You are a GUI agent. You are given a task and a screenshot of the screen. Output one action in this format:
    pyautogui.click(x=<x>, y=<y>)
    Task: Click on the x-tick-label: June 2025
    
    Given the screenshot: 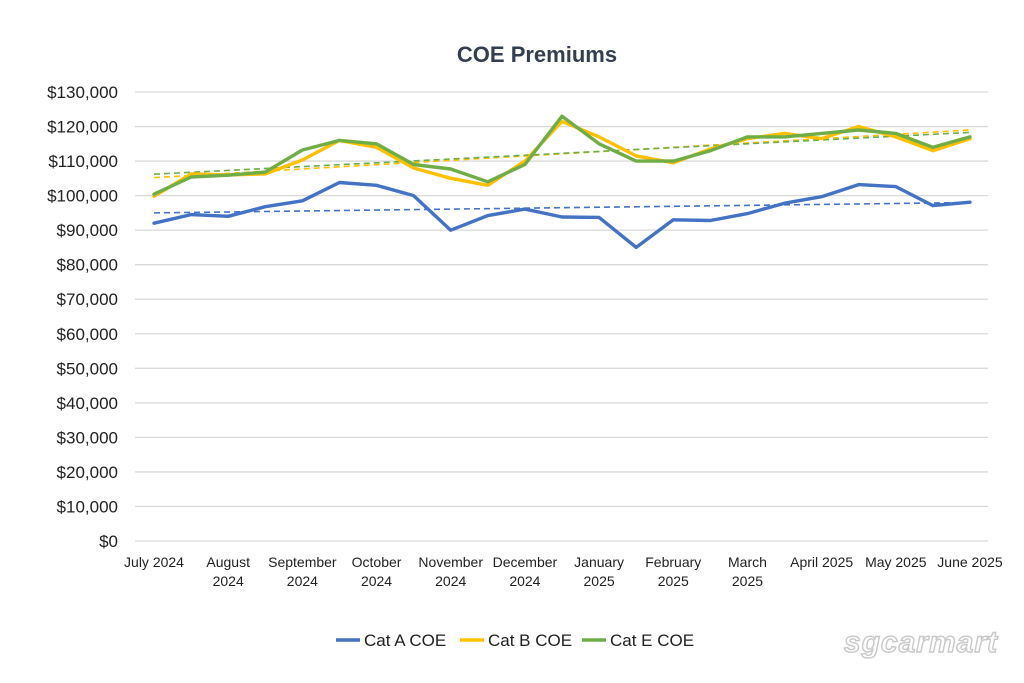 What is the action you would take?
    pyautogui.click(x=970, y=562)
    